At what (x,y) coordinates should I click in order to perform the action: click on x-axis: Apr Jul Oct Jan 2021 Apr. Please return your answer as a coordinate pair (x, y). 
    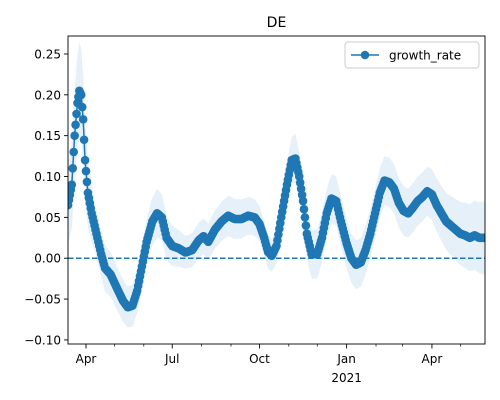
    Looking at the image, I should click on (268, 364).